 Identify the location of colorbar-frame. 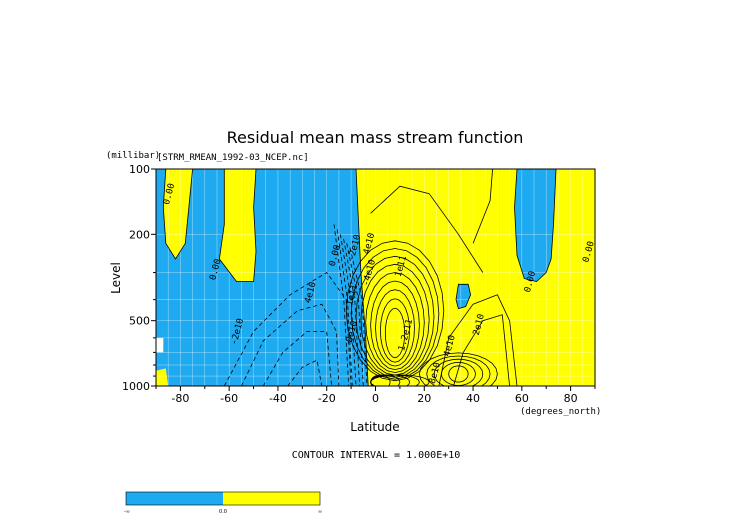
(223, 498).